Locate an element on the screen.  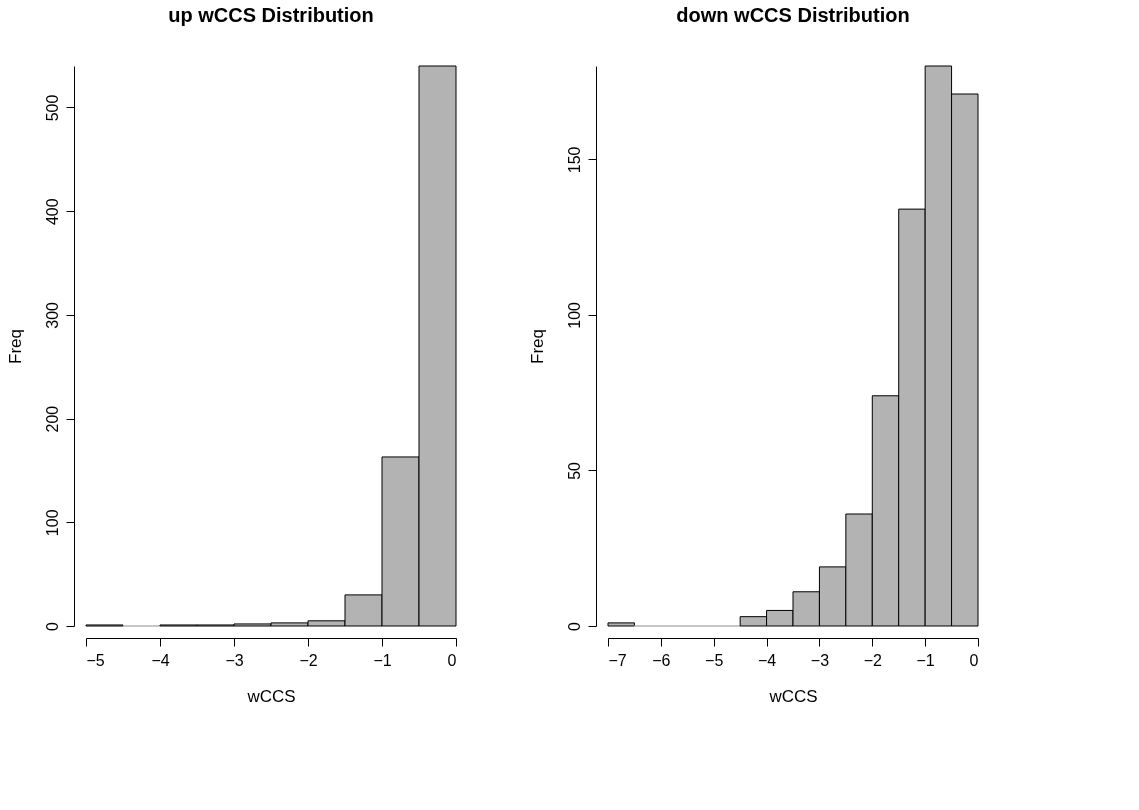
y-tick-label: 500 is located at coordinates (52, 108).